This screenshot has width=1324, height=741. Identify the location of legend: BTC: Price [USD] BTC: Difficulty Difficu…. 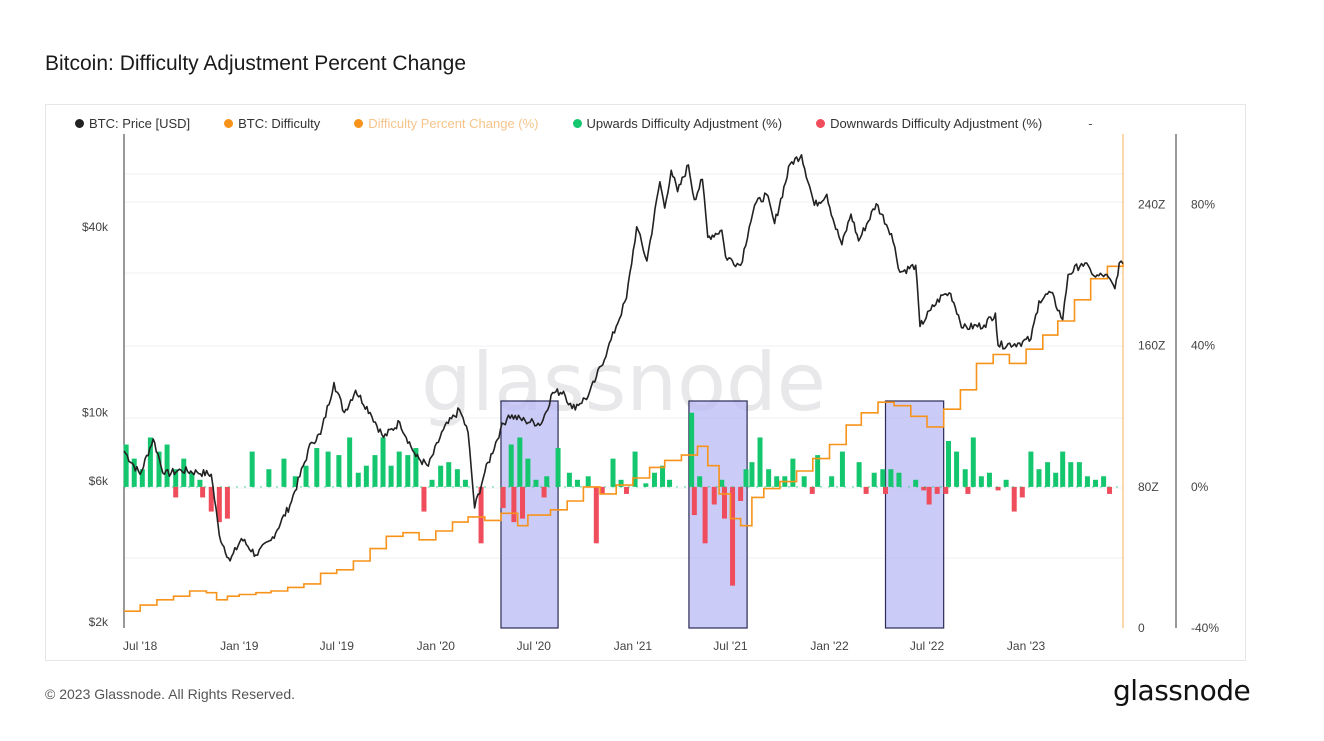
(584, 123).